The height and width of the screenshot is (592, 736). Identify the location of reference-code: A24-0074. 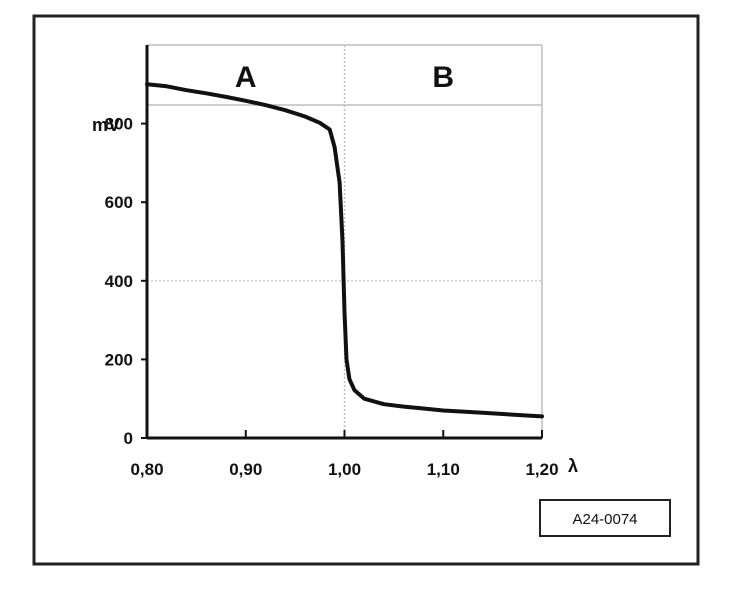
(604, 519).